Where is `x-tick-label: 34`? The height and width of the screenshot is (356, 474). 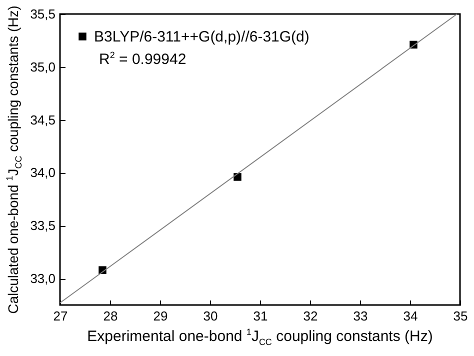 x-tick-label: 34 is located at coordinates (410, 316).